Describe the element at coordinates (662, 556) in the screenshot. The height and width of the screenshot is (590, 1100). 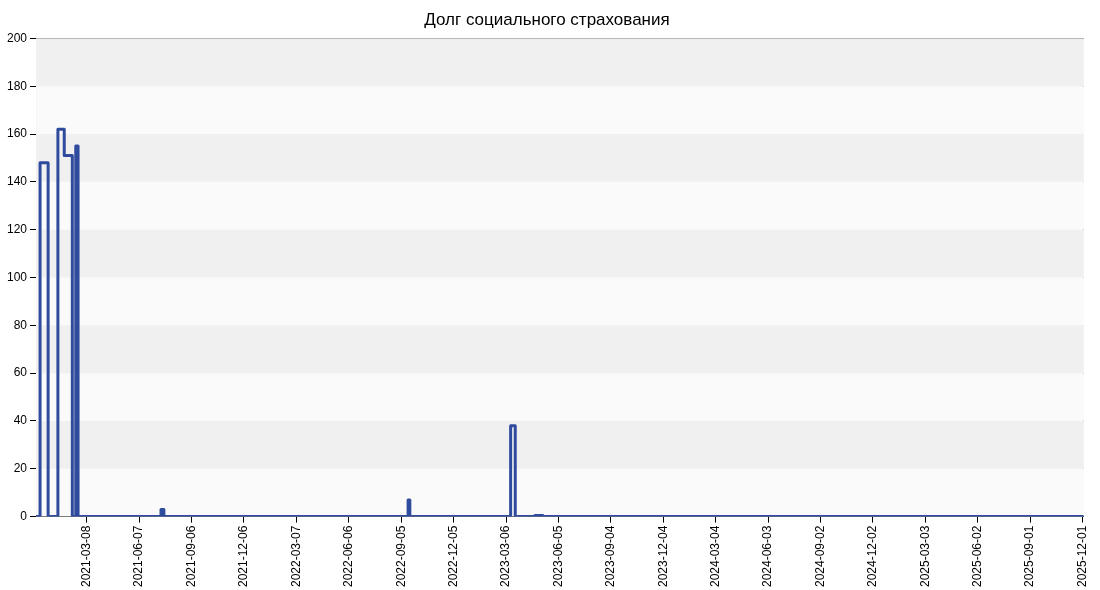
I see `x-tick-label: 2023-12-04` at that location.